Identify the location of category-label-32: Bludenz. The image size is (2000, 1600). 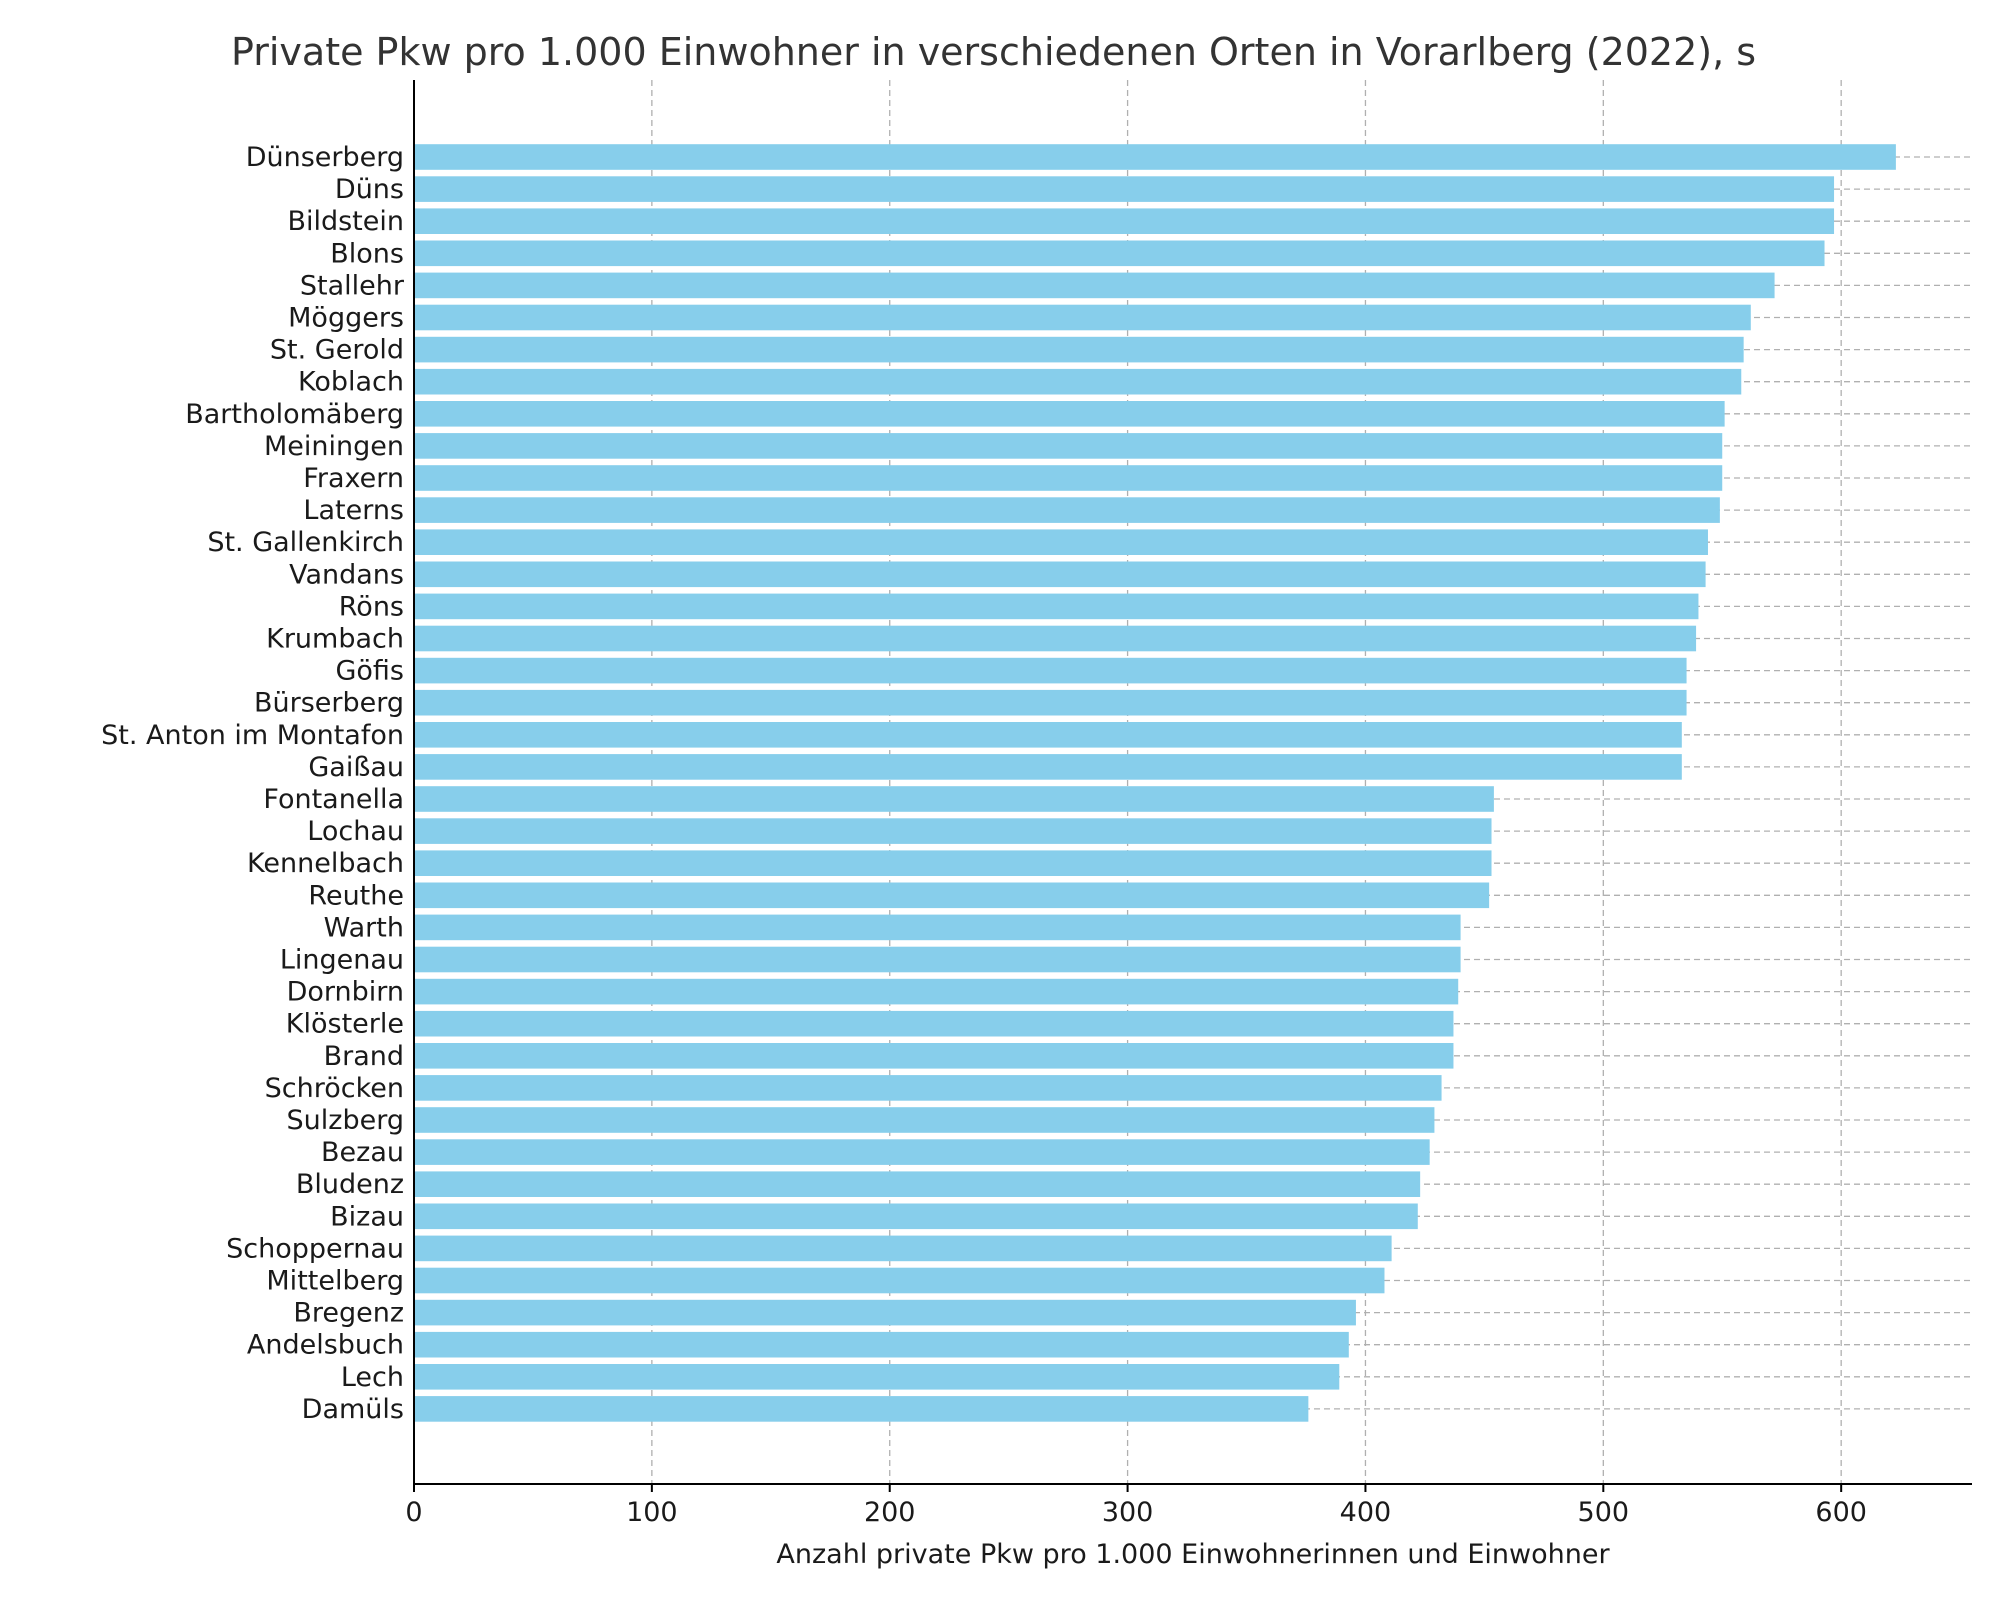
(350, 1184).